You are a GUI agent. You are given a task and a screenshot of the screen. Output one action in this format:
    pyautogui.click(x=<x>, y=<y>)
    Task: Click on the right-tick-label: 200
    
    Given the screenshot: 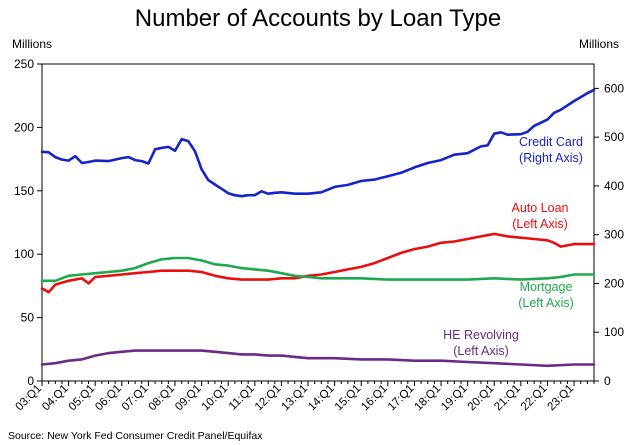 What is the action you would take?
    pyautogui.click(x=614, y=283)
    